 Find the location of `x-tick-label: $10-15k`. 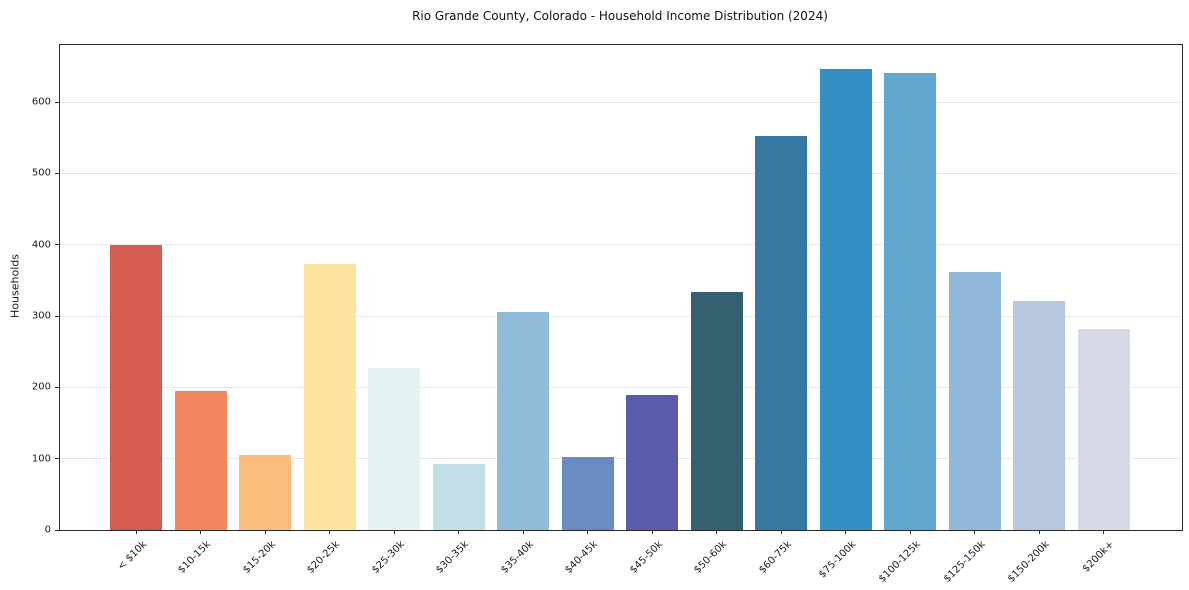

x-tick-label: $10-15k is located at coordinates (195, 557).